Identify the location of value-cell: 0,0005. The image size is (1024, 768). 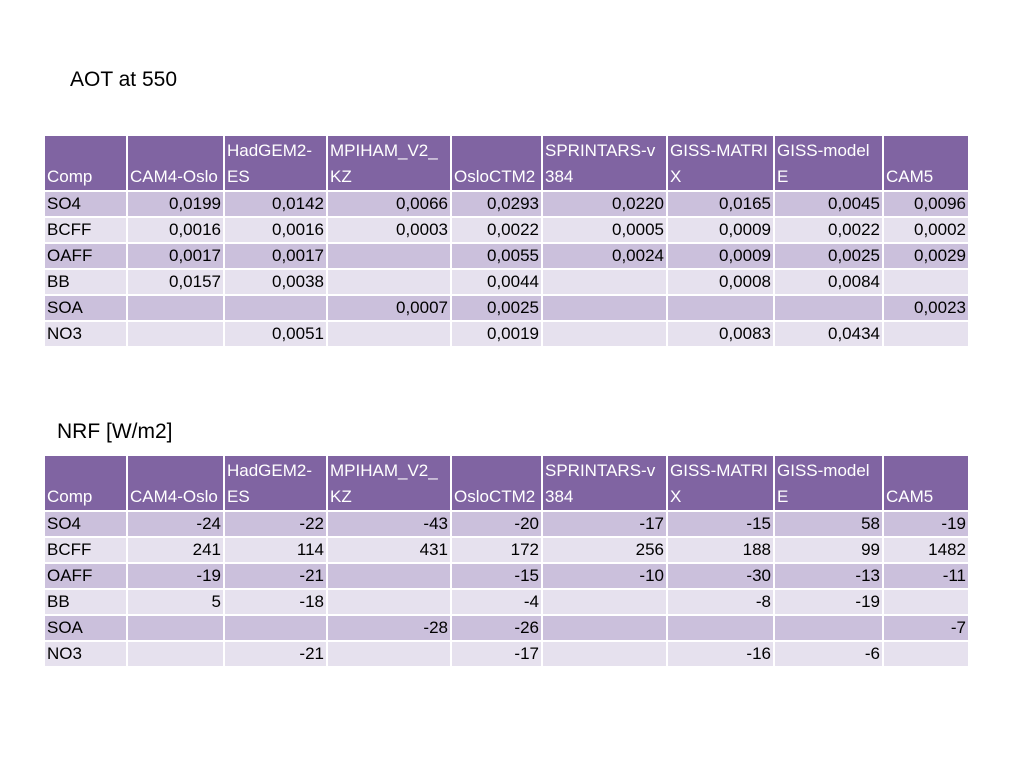
(605, 230).